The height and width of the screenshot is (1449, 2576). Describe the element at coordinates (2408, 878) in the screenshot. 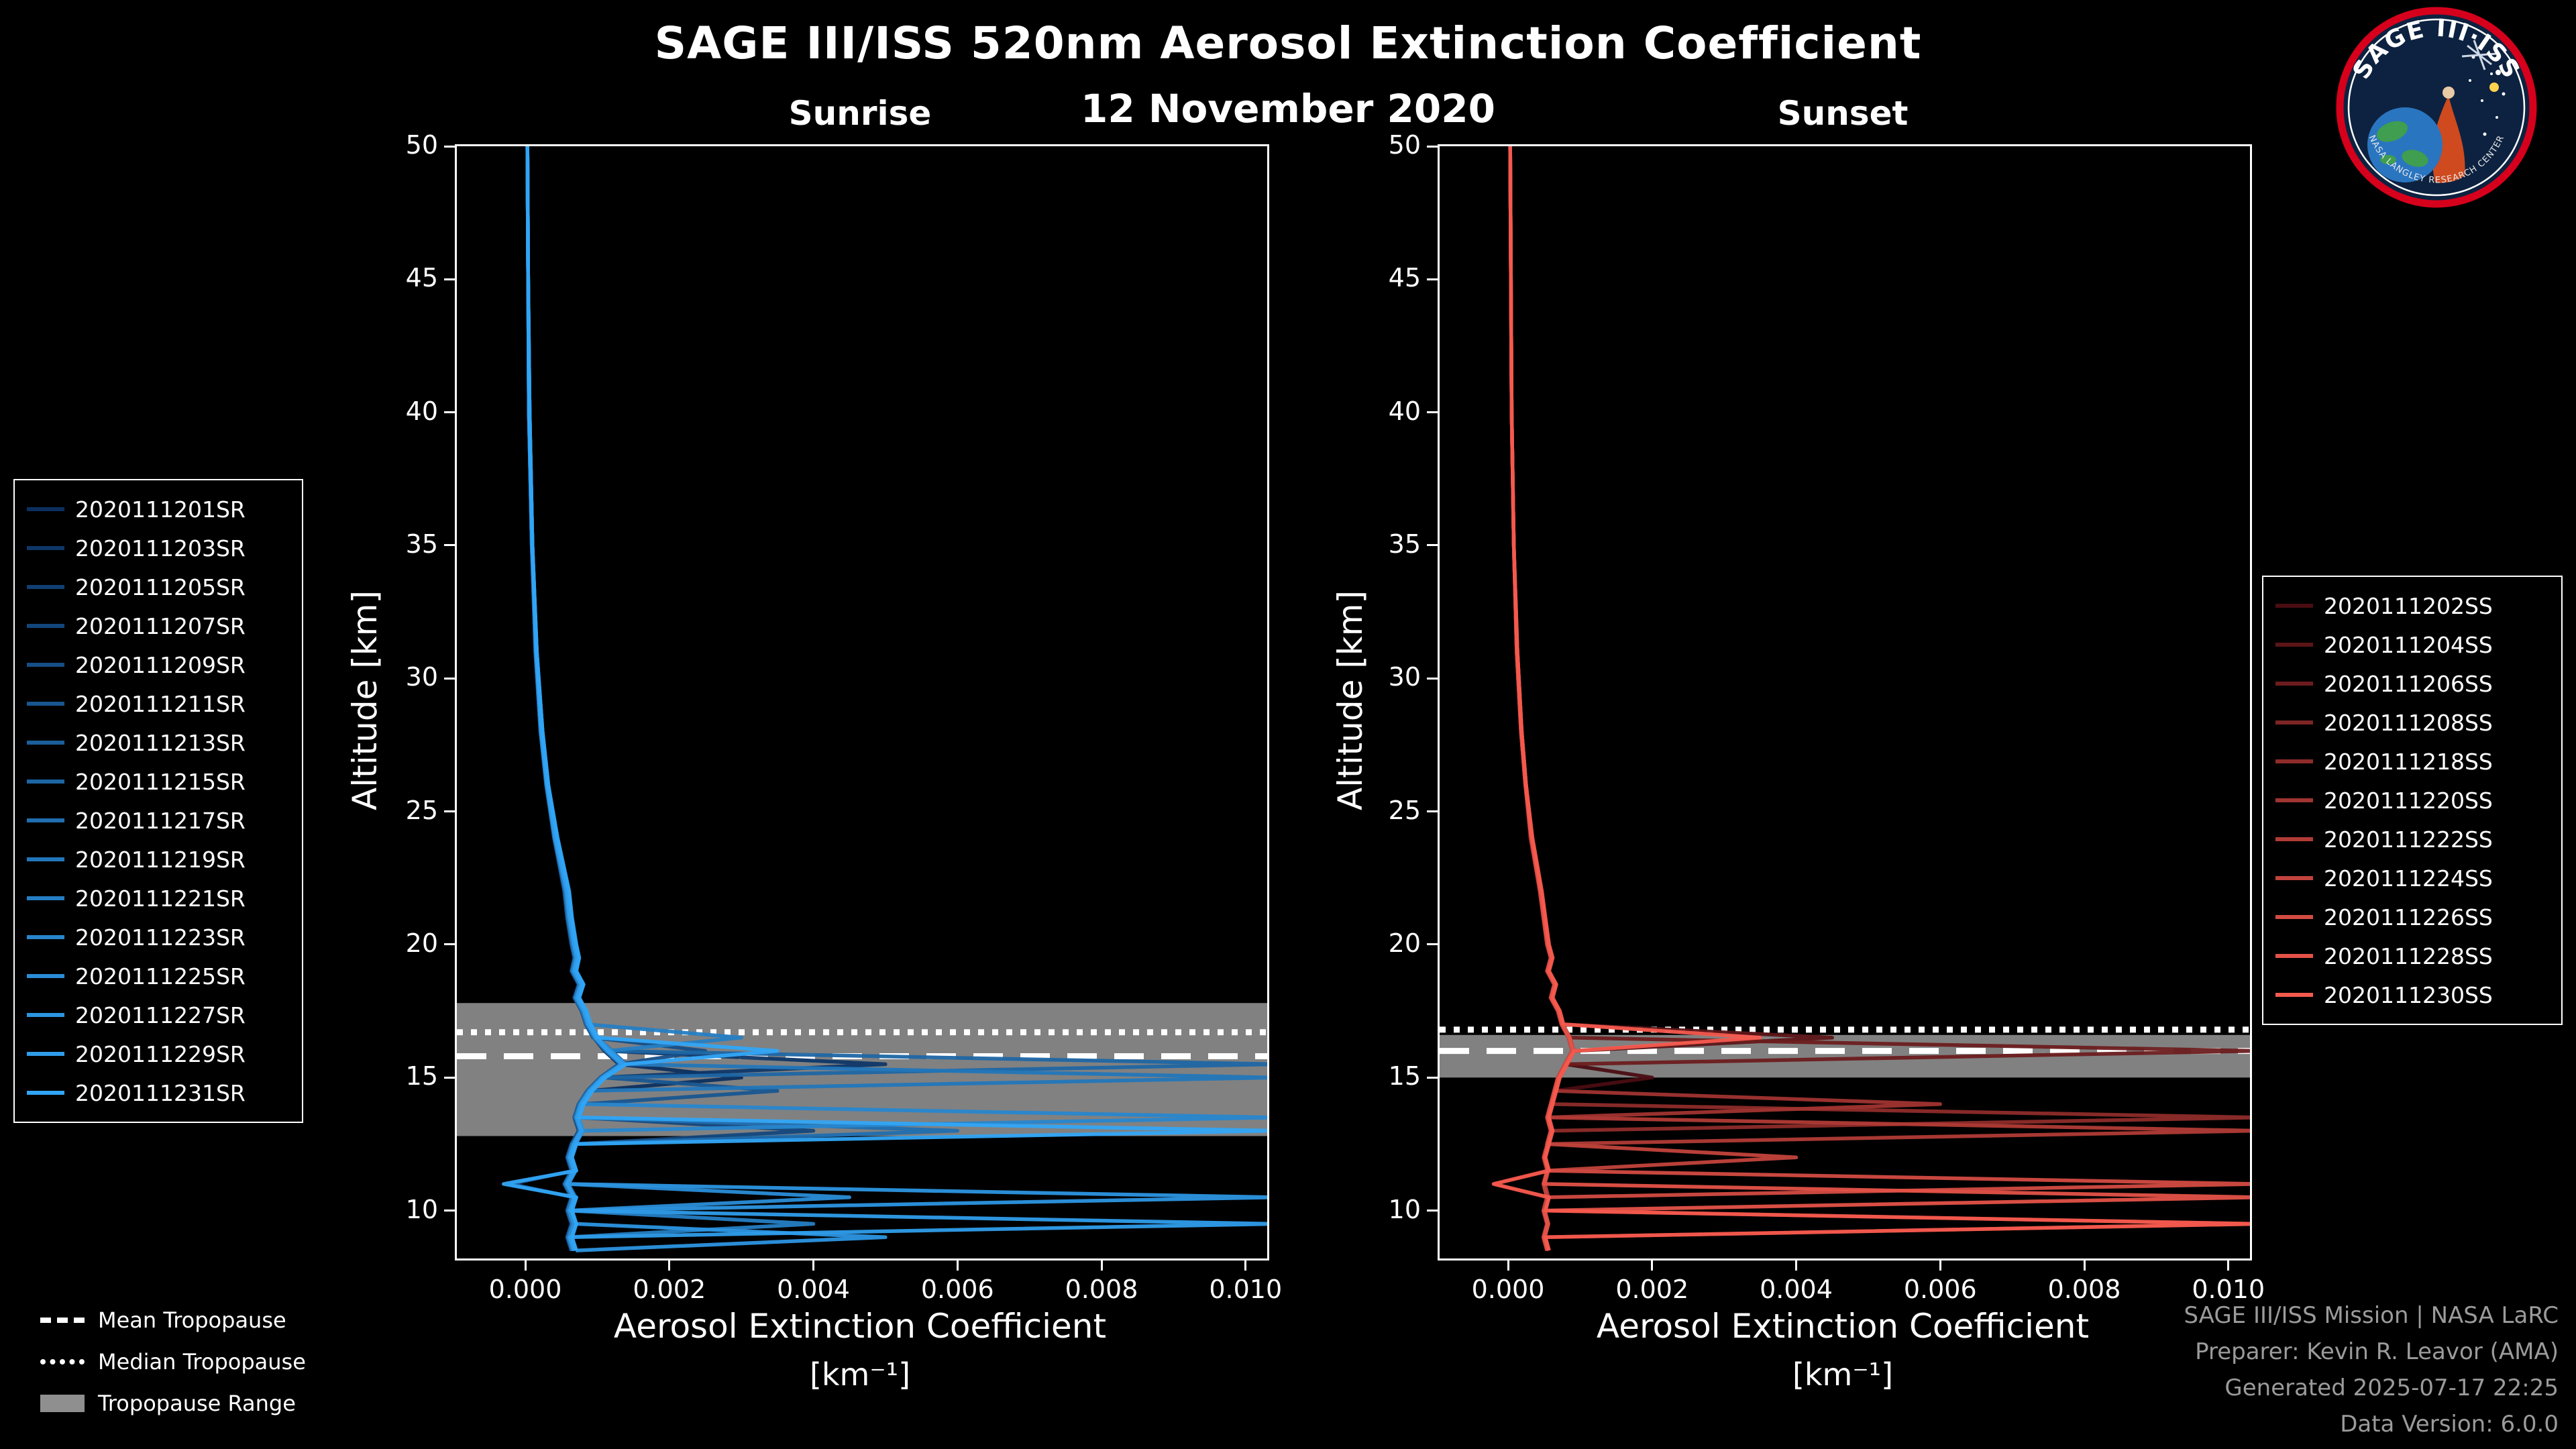

I see `legend-label: 2020111224SS` at that location.